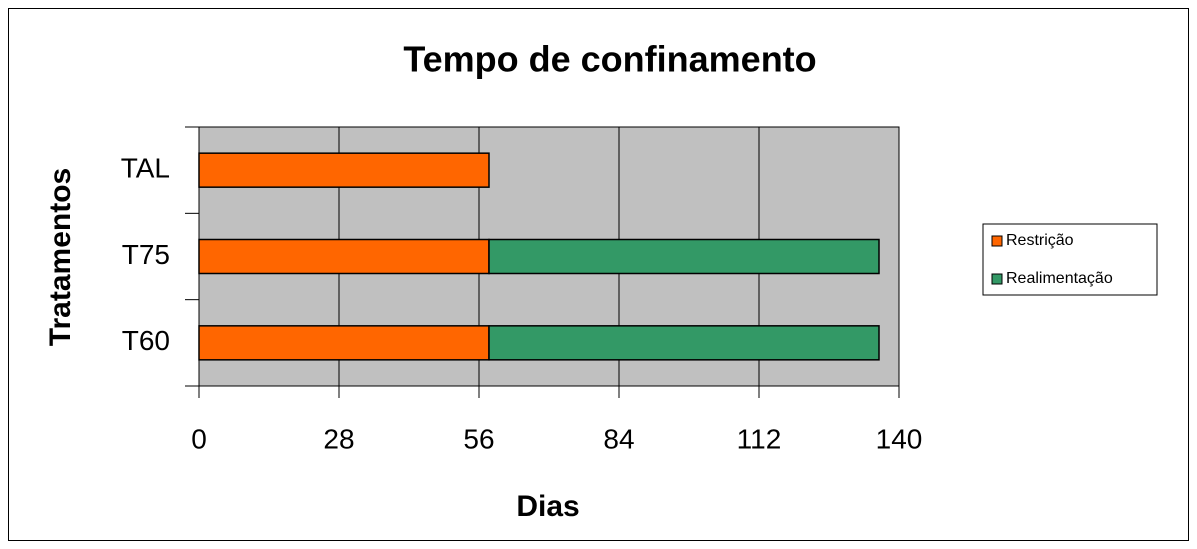 The width and height of the screenshot is (1197, 549). I want to click on x-tick-label: 84, so click(618, 438).